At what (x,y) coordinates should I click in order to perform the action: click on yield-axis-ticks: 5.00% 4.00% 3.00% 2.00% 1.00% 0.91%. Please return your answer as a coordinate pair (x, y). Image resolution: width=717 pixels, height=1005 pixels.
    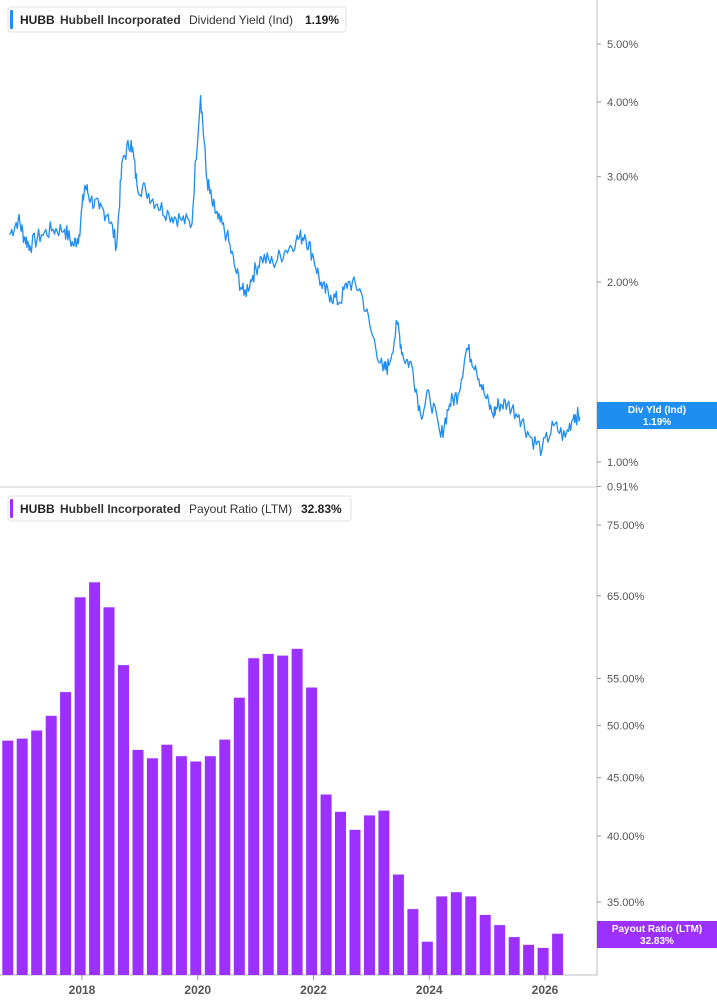
    Looking at the image, I should click on (617, 266).